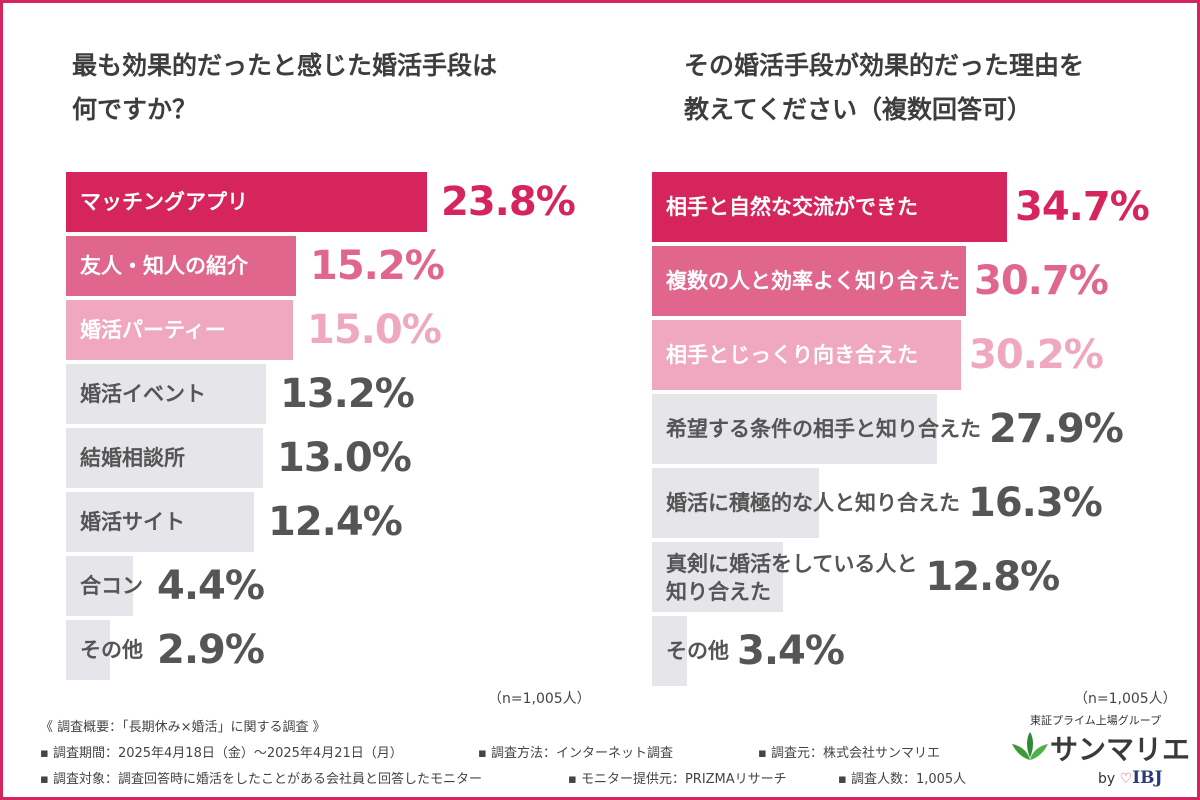 Image resolution: width=1200 pixels, height=800 pixels. Describe the element at coordinates (211, 650) in the screenshot. I see `bar-value-8: 2.9%` at that location.